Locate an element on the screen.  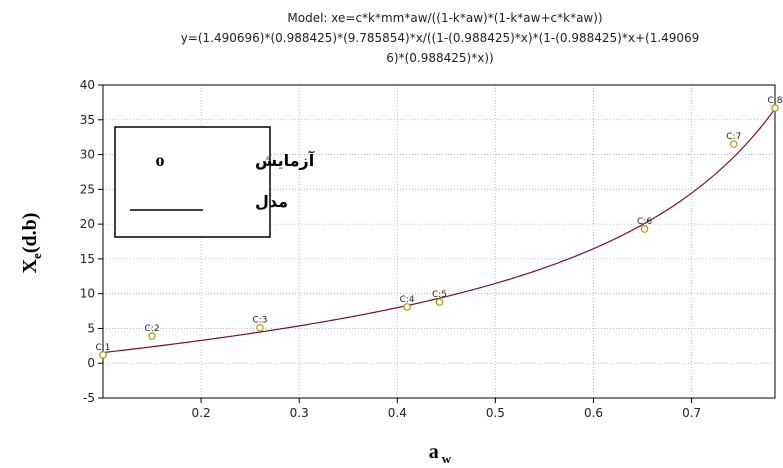
data-point-label: C:8 is located at coordinates (774, 101).